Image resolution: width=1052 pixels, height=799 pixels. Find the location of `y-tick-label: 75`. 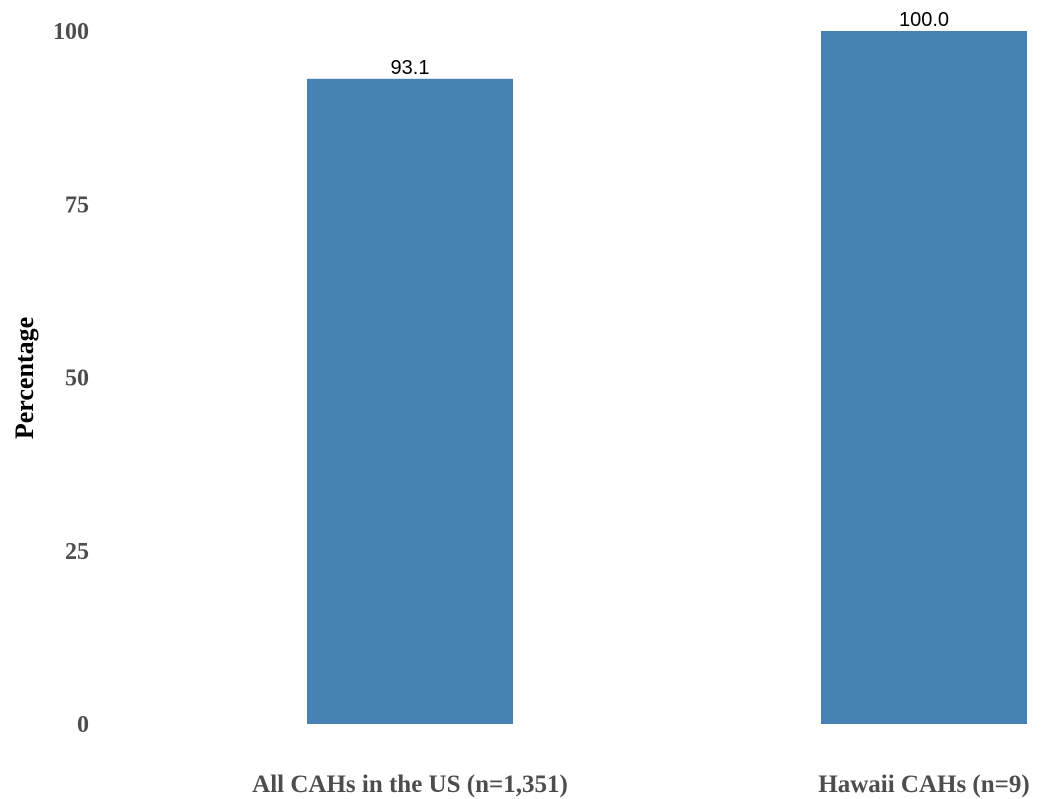

y-tick-label: 75 is located at coordinates (77, 205).